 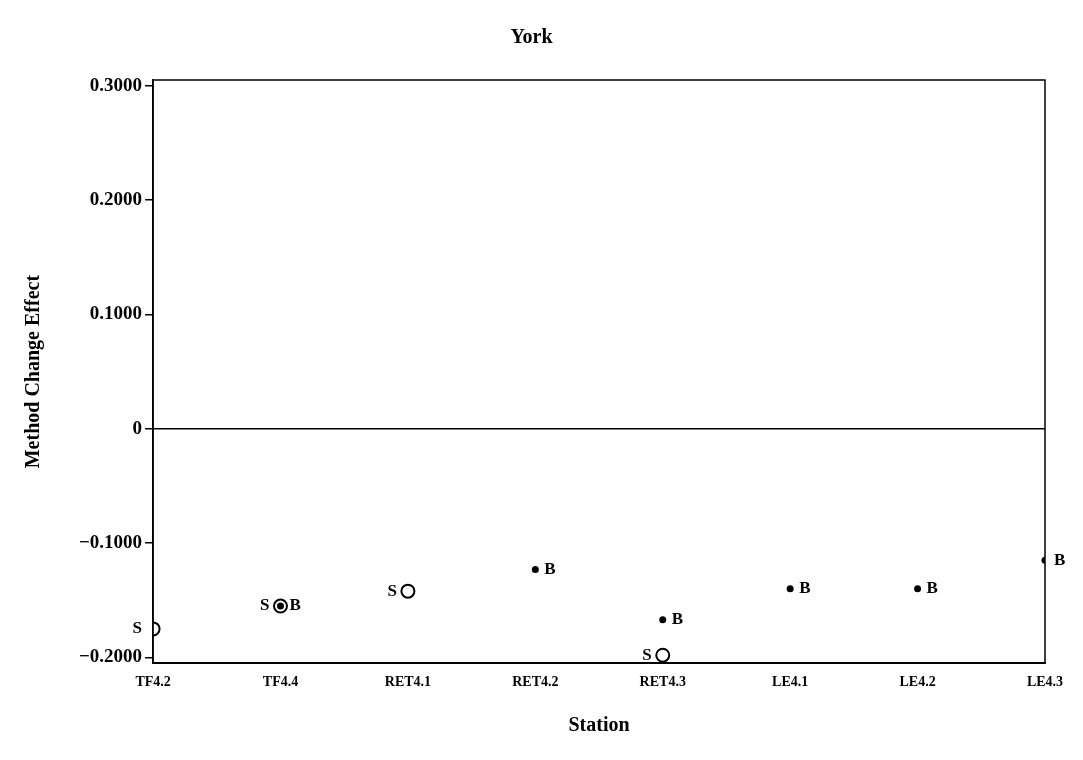 What do you see at coordinates (137, 427) in the screenshot?
I see `y-tick-label: 0` at bounding box center [137, 427].